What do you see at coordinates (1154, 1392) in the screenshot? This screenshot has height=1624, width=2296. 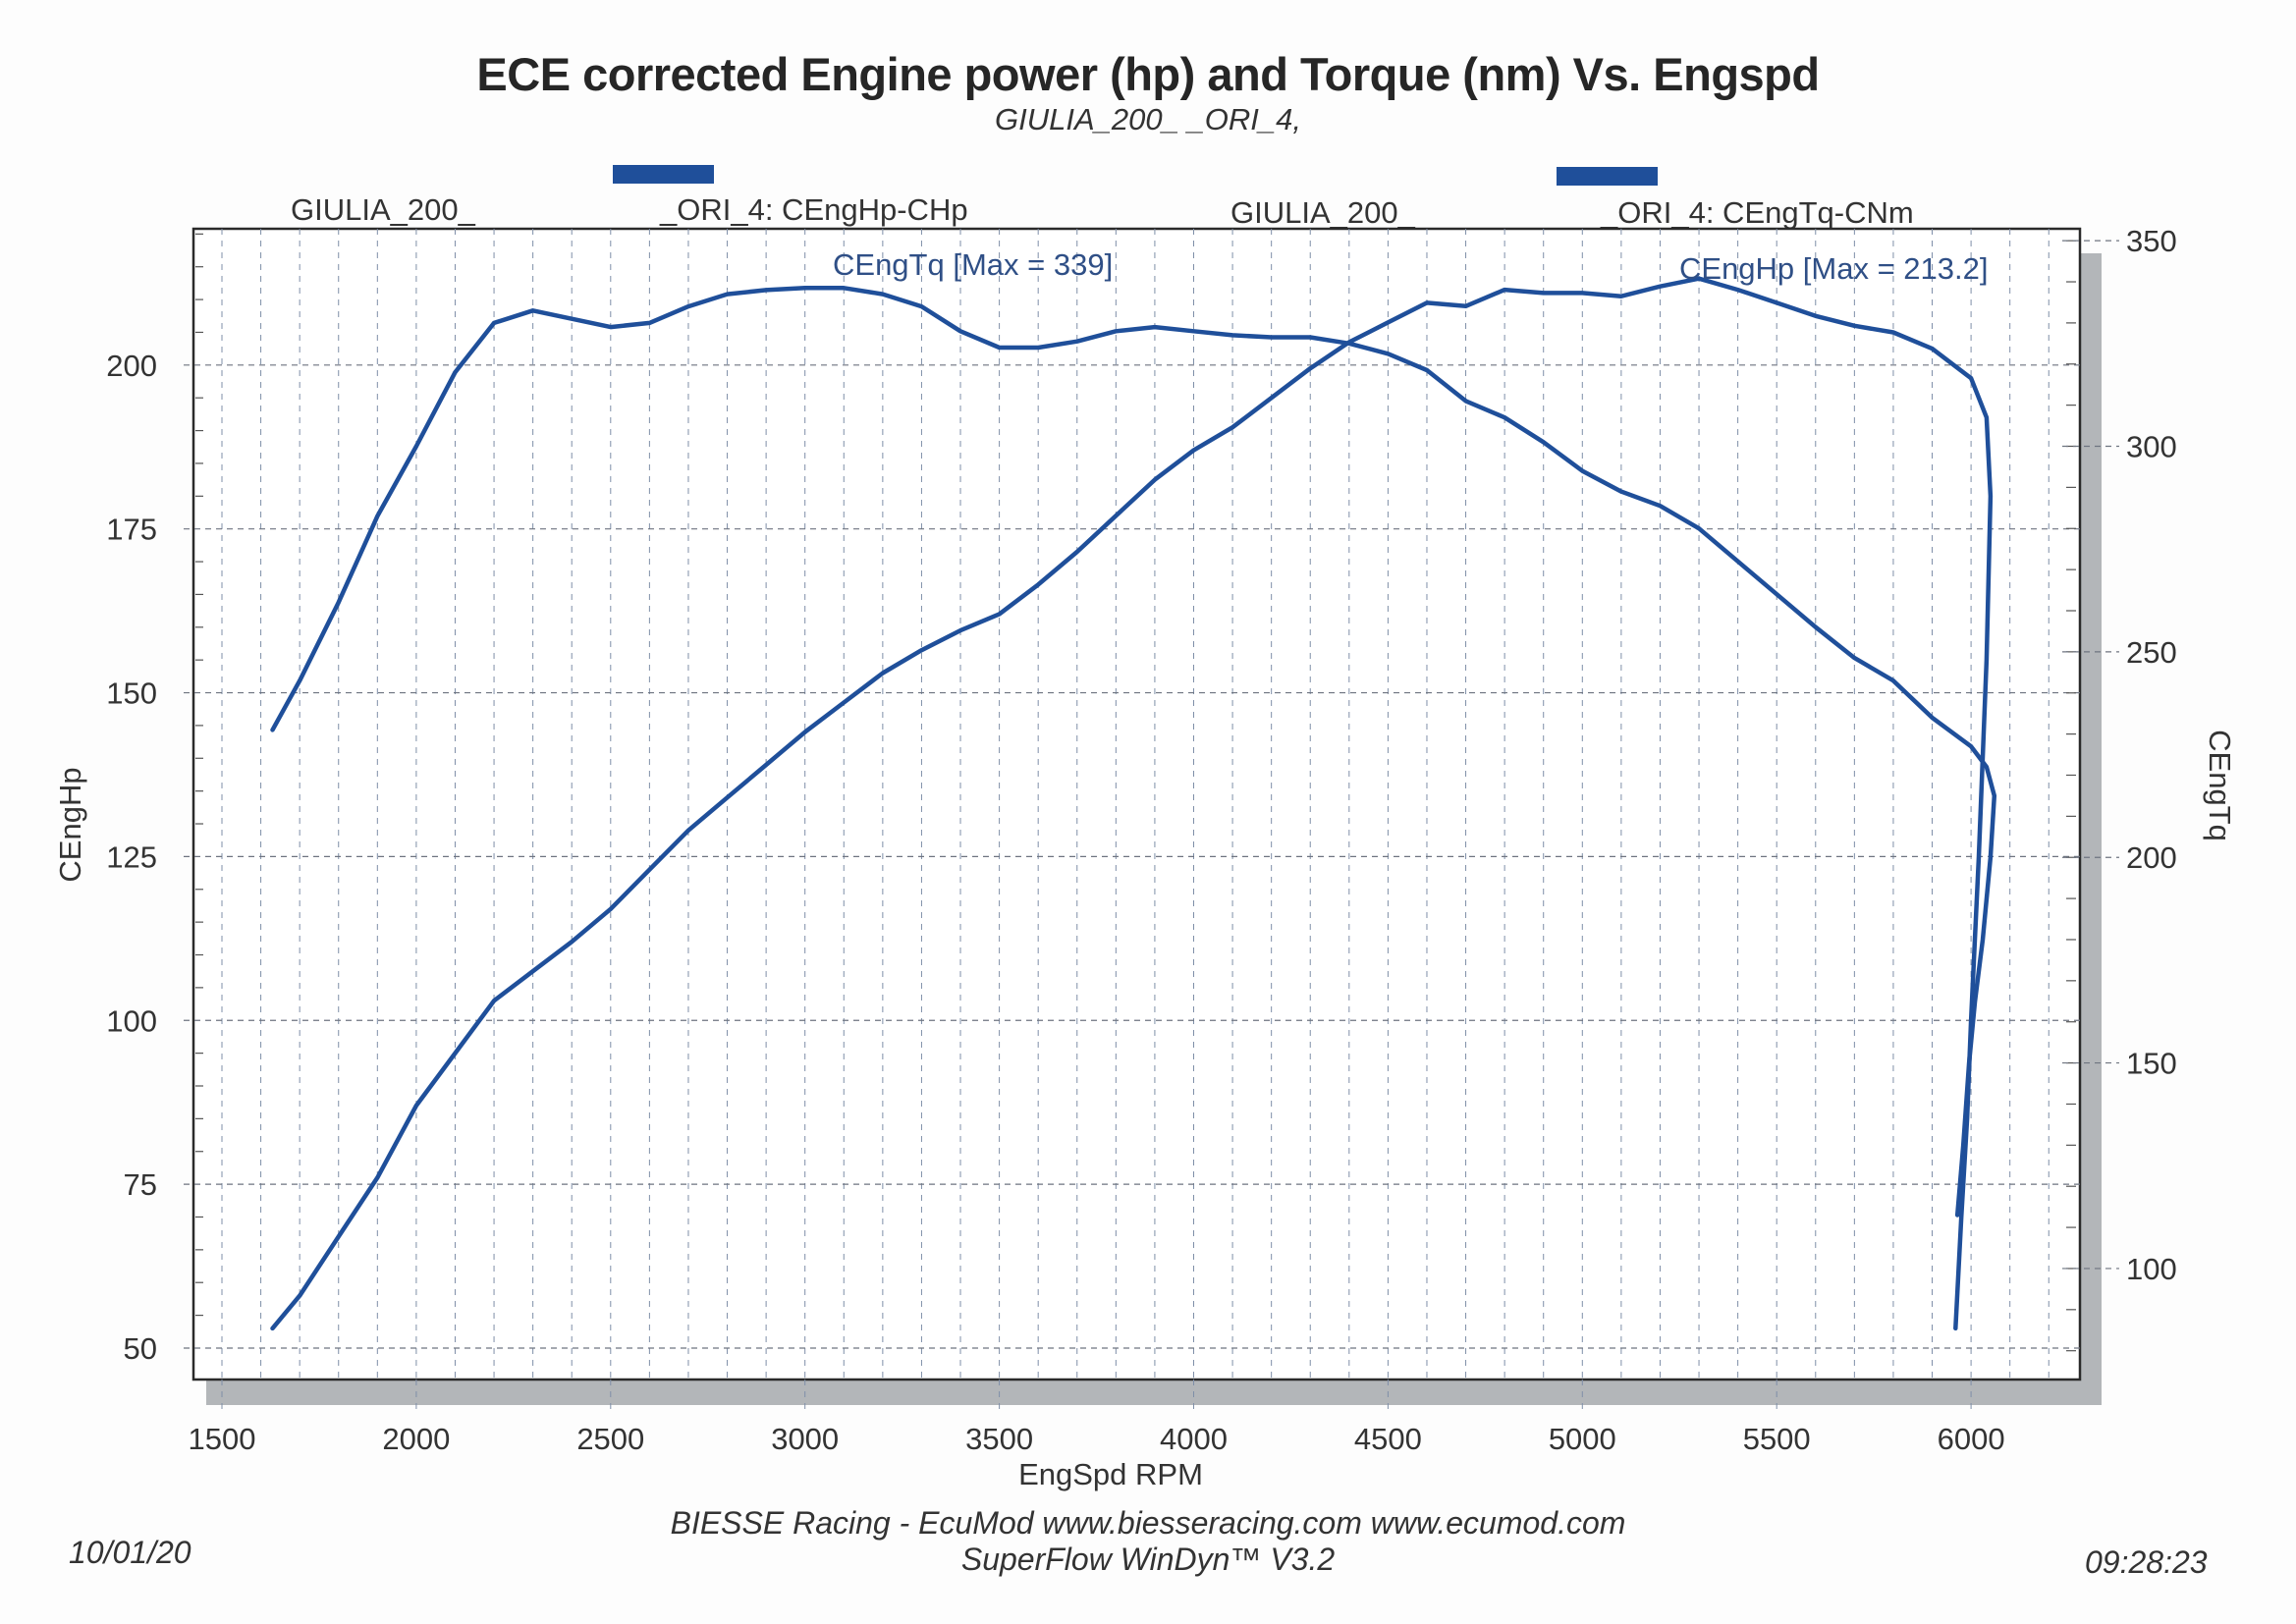 I see `plot-shadow-bottom` at bounding box center [1154, 1392].